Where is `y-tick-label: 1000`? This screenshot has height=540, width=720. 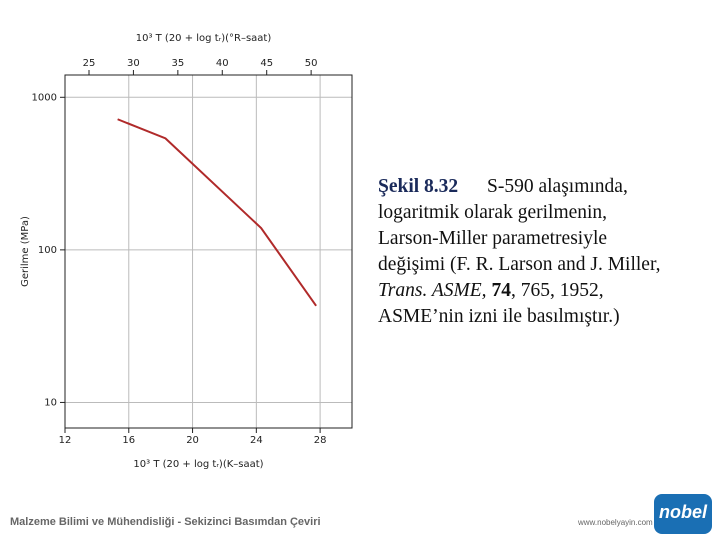 y-tick-label: 1000 is located at coordinates (44, 97).